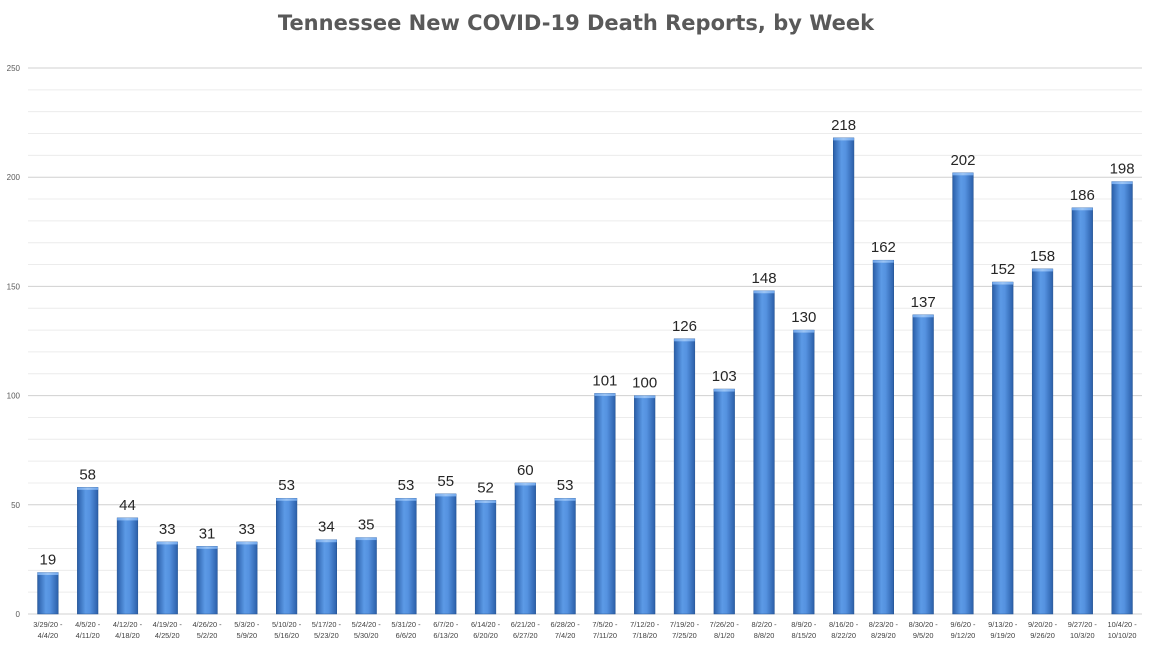 The height and width of the screenshot is (648, 1152). What do you see at coordinates (566, 624) in the screenshot?
I see `x-tick-label-start: 6/28/20 -` at bounding box center [566, 624].